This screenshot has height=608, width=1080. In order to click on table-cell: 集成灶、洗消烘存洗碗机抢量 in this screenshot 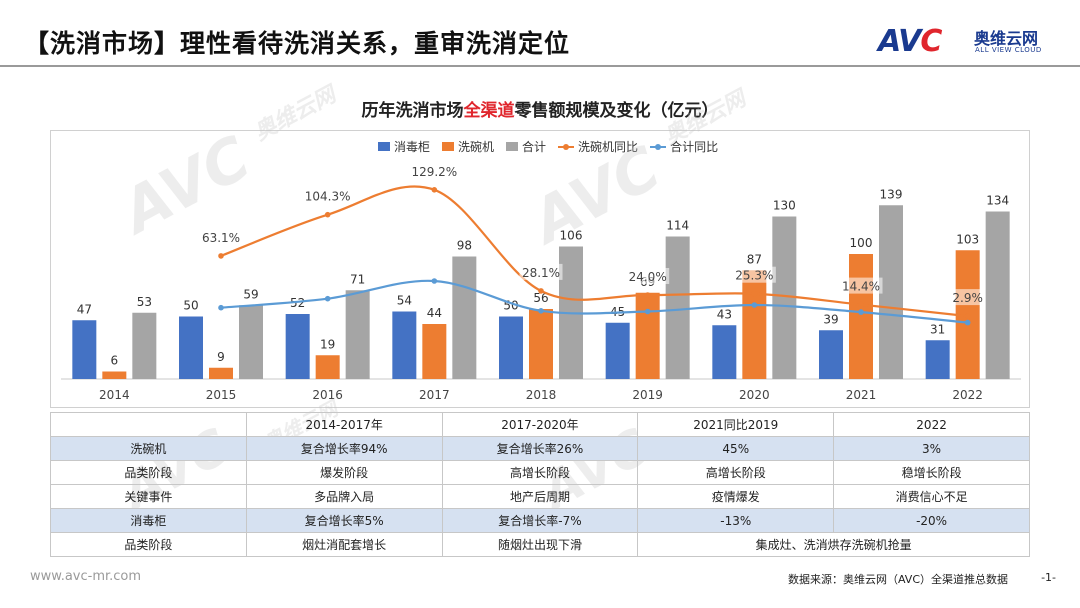, I will do `click(833, 544)`.